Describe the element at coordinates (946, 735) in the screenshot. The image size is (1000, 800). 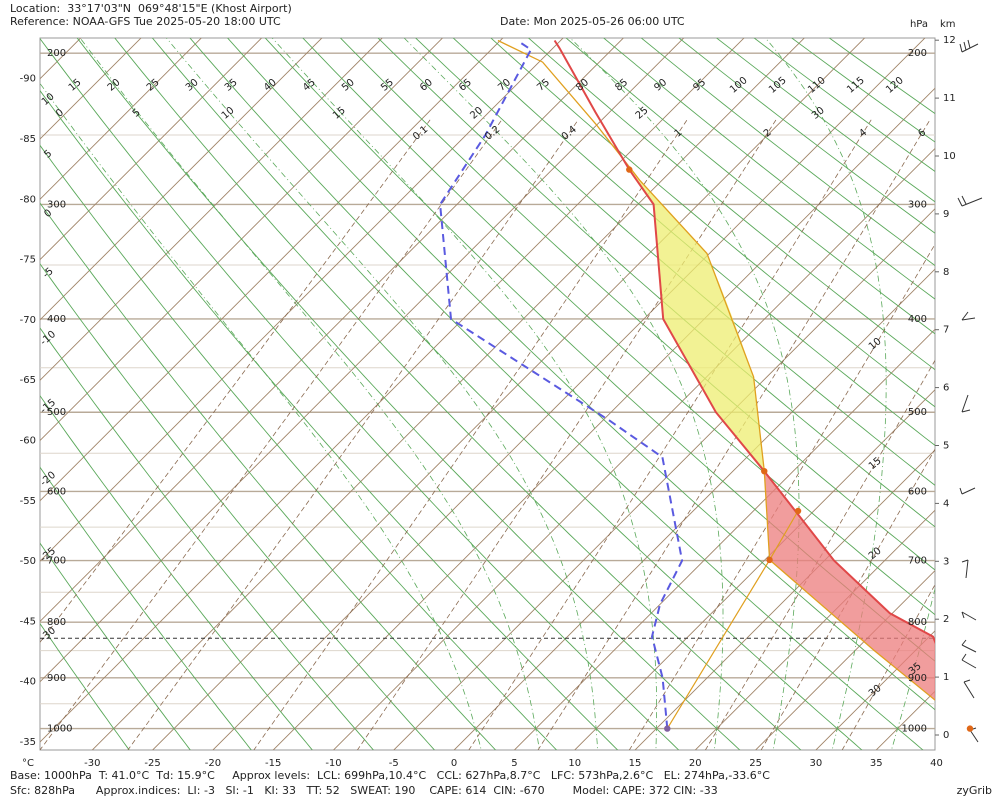
I see `km-label: 0` at that location.